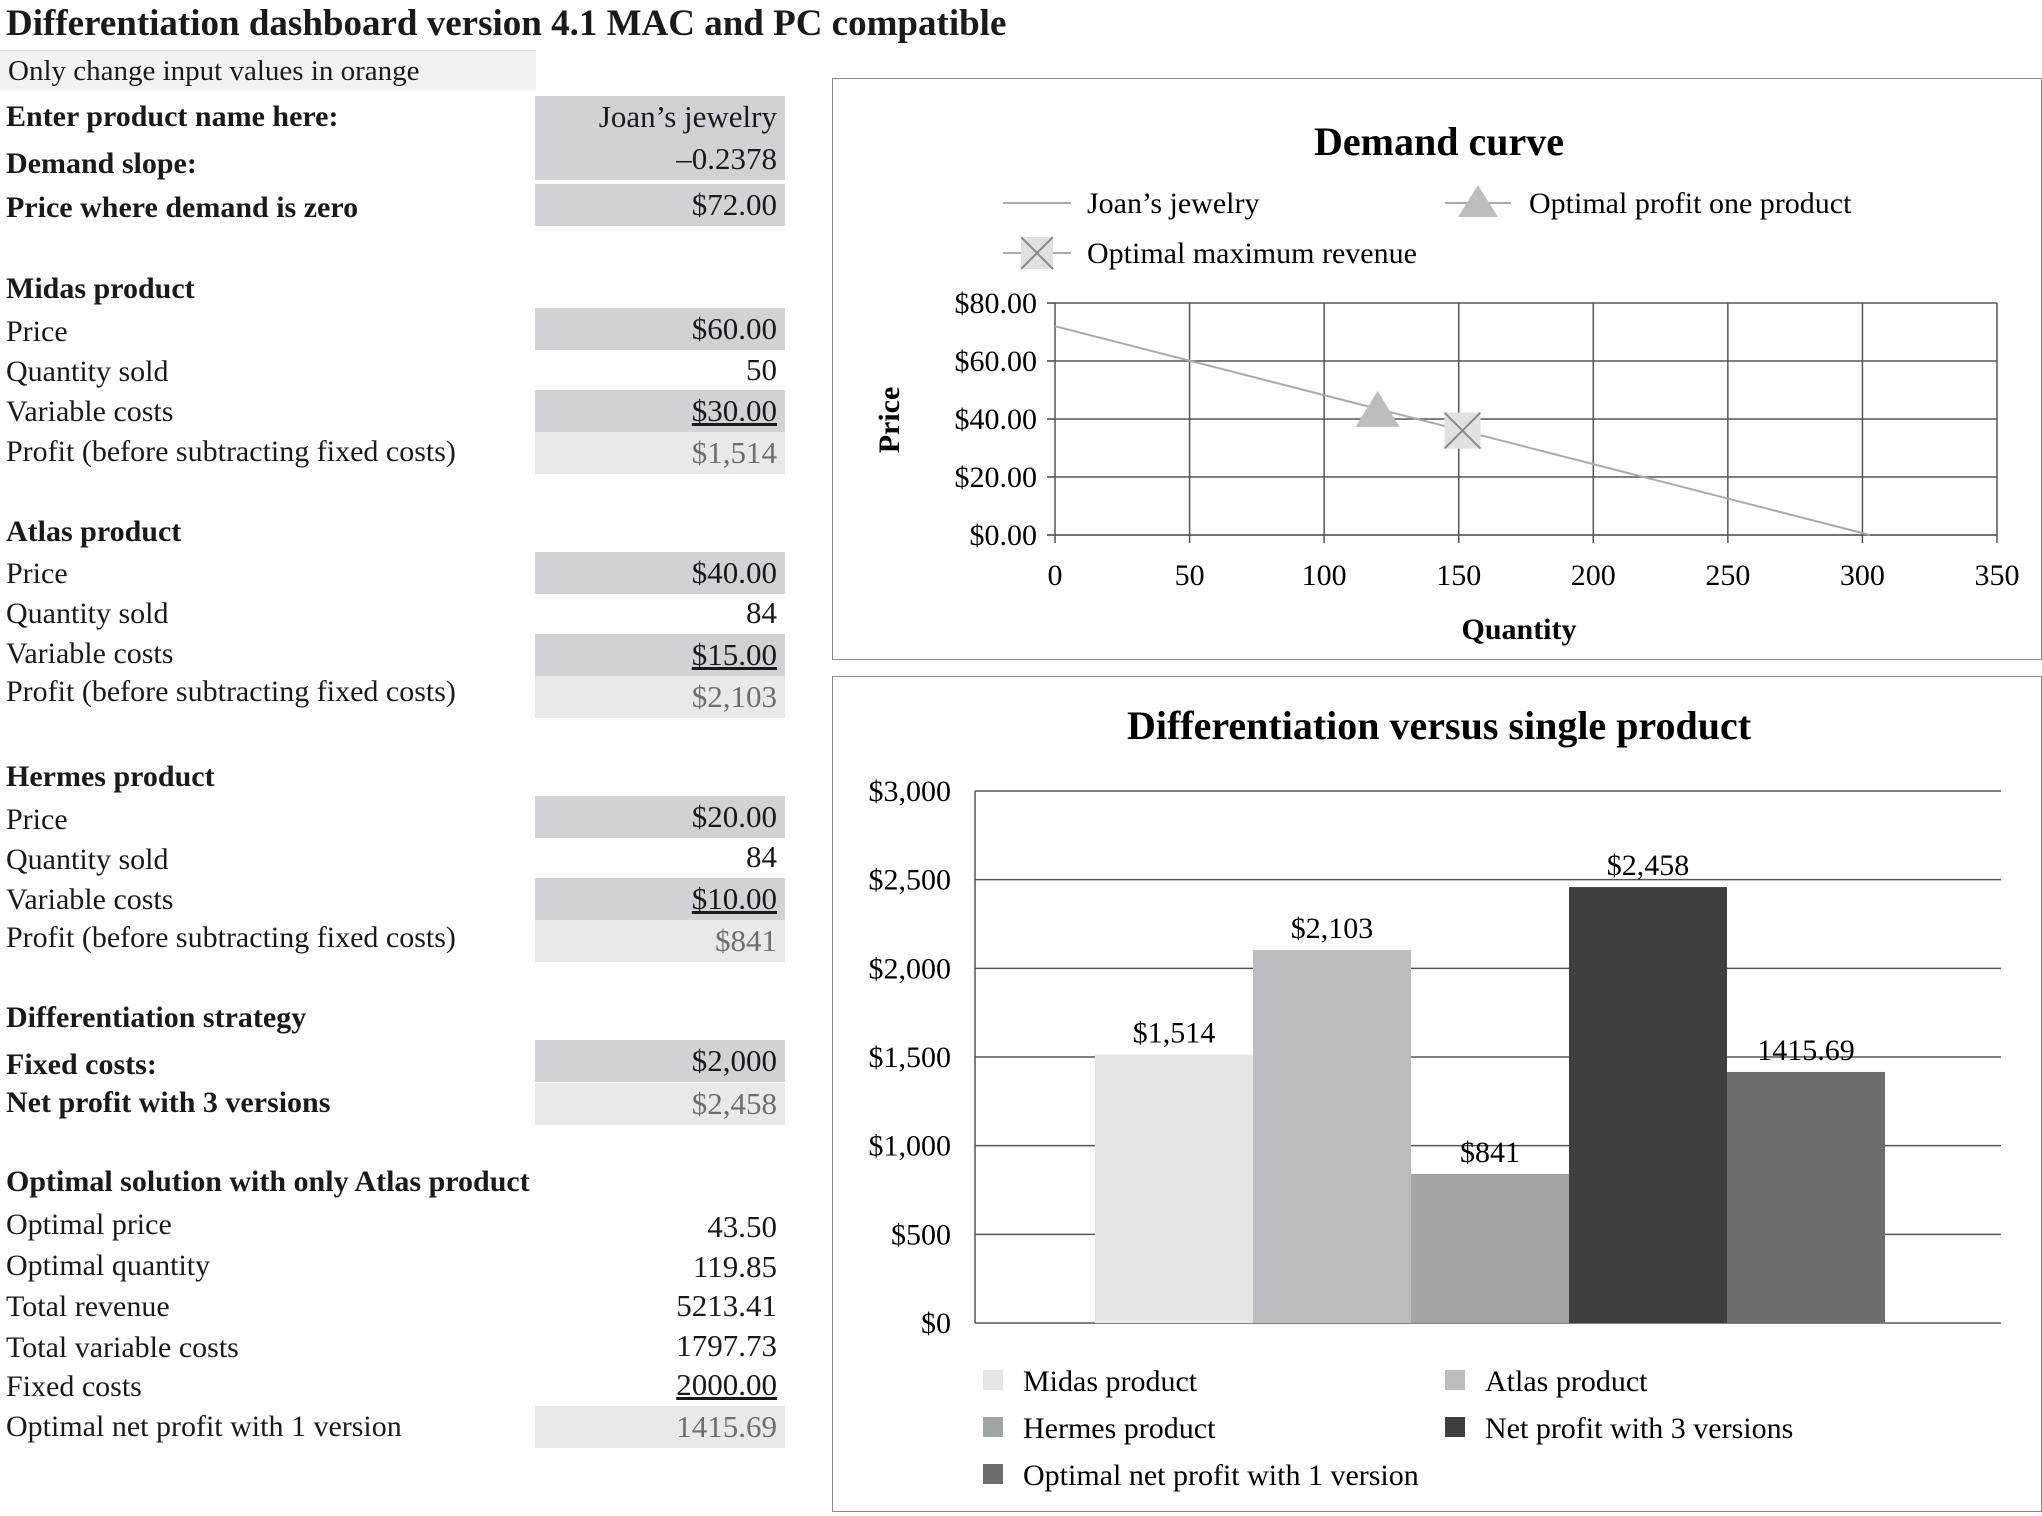  What do you see at coordinates (996, 419) in the screenshot?
I see `demand-y-ticks: $0.00 $20.00 $40.00 $60.00 $80.00` at bounding box center [996, 419].